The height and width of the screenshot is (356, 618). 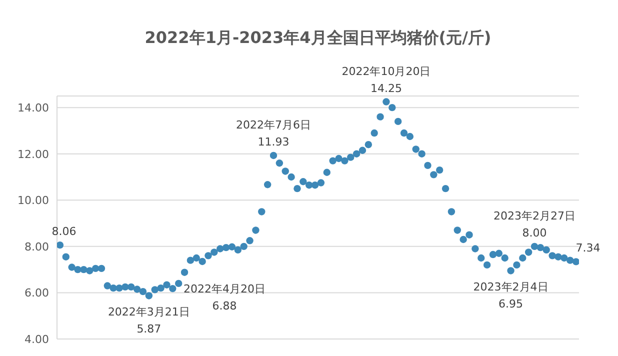 What do you see at coordinates (64, 231) in the screenshot?
I see `data-label: 8.06` at bounding box center [64, 231].